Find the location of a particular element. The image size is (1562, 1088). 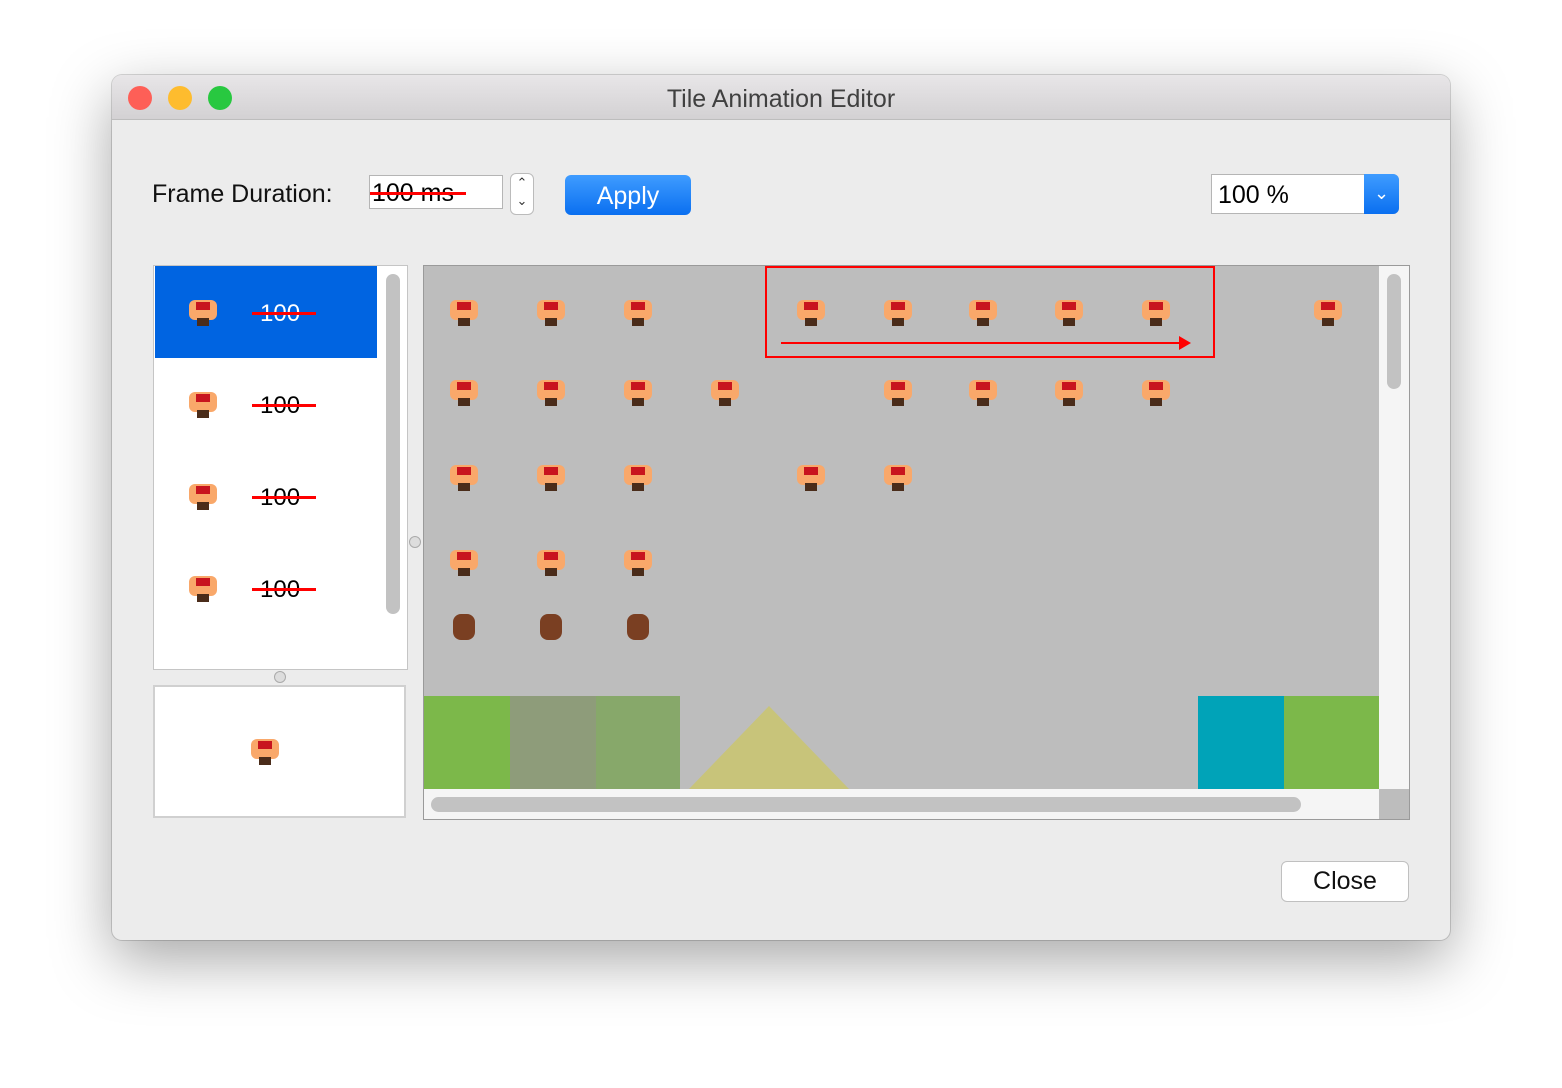

duration-stepper: ⌃ ⌄ is located at coordinates (522, 194).